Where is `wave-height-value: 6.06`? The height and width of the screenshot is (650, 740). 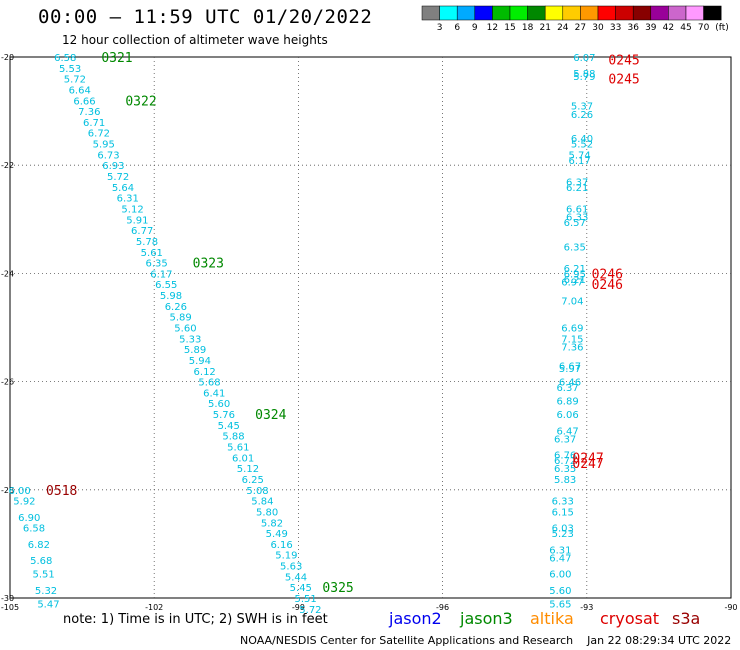
wave-height-value: 6.06 is located at coordinates (567, 415).